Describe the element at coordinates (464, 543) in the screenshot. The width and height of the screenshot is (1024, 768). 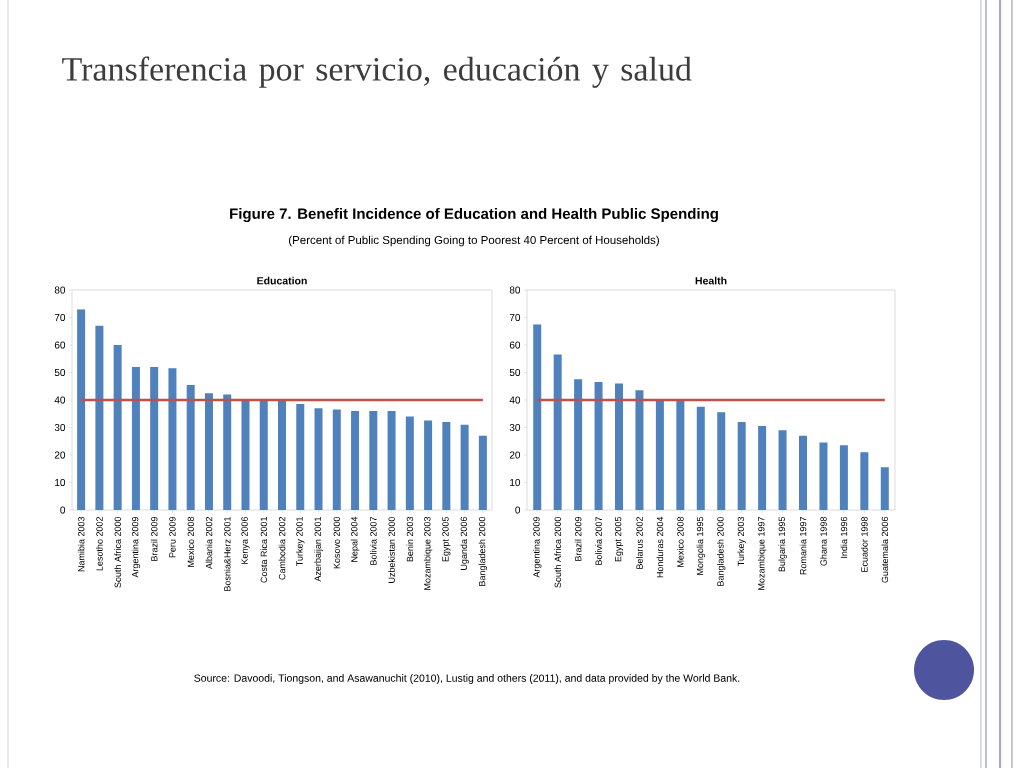
I see `x-tick-label: Uganda 2006` at that location.